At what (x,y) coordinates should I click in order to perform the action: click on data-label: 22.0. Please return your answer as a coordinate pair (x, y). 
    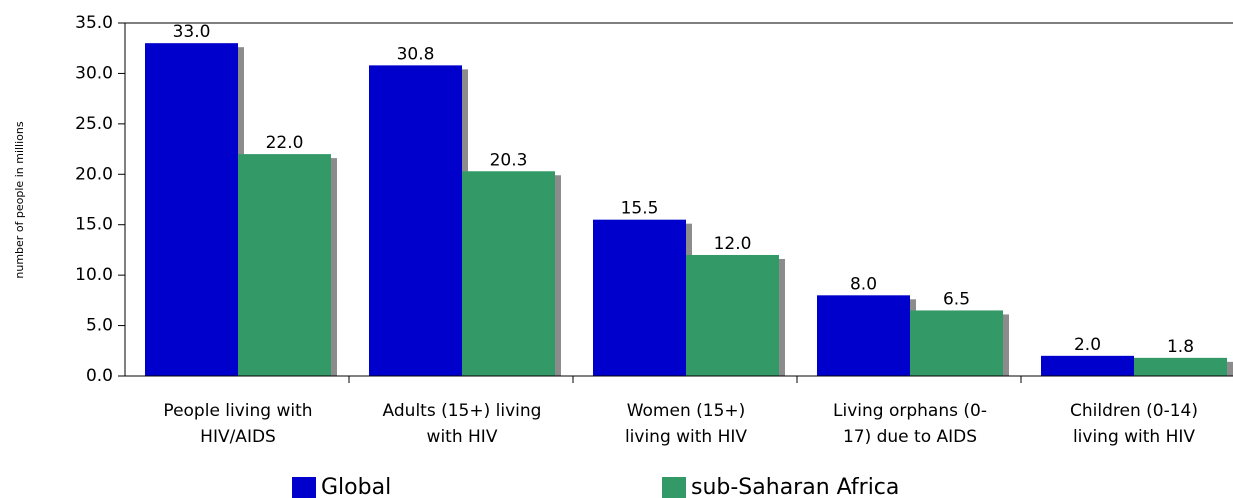
    Looking at the image, I should click on (285, 143).